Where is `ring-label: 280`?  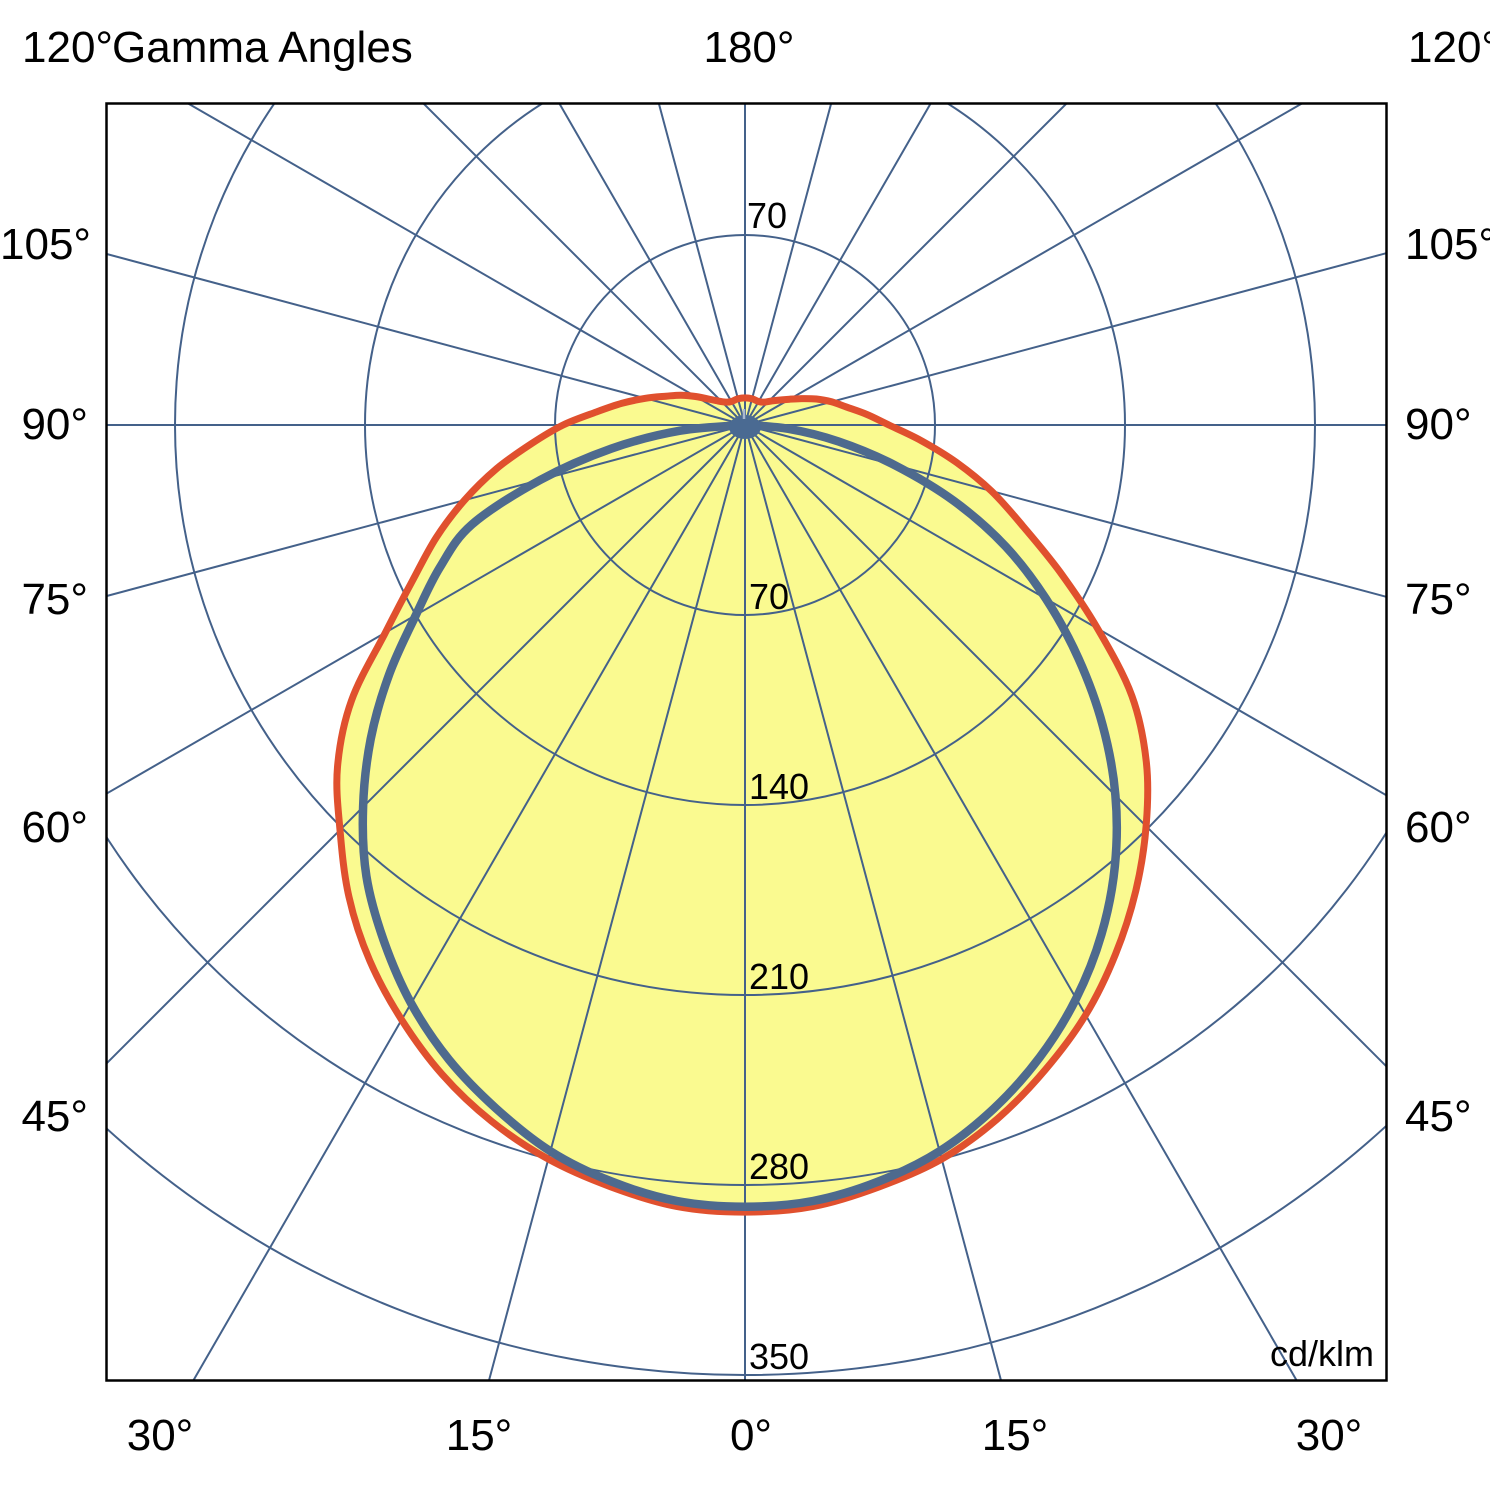
ring-label: 280 is located at coordinates (779, 1166).